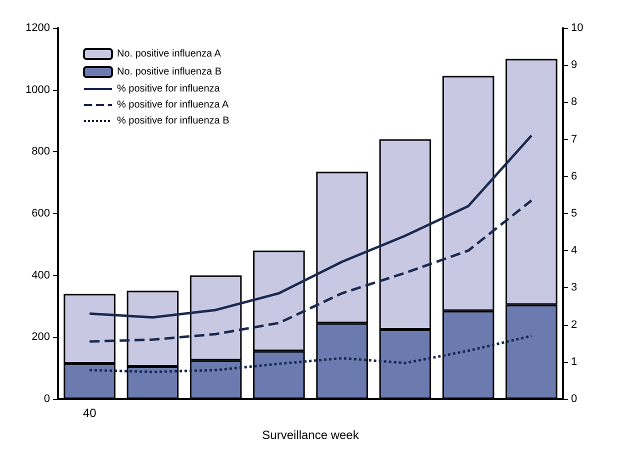 Image resolution: width=621 pixels, height=466 pixels. What do you see at coordinates (41, 337) in the screenshot?
I see `y-tick-label: 200` at bounding box center [41, 337].